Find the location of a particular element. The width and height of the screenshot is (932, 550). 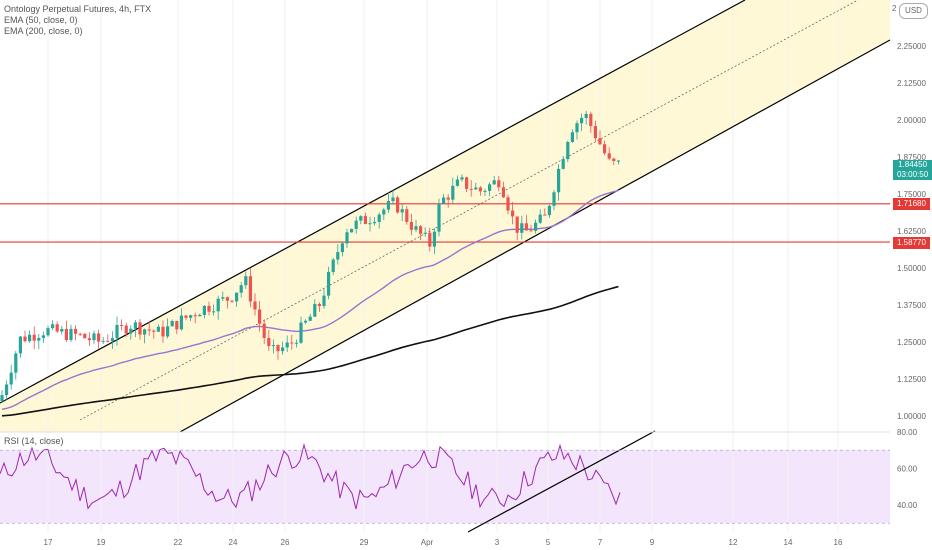

time-tick-label: 26 is located at coordinates (285, 542).